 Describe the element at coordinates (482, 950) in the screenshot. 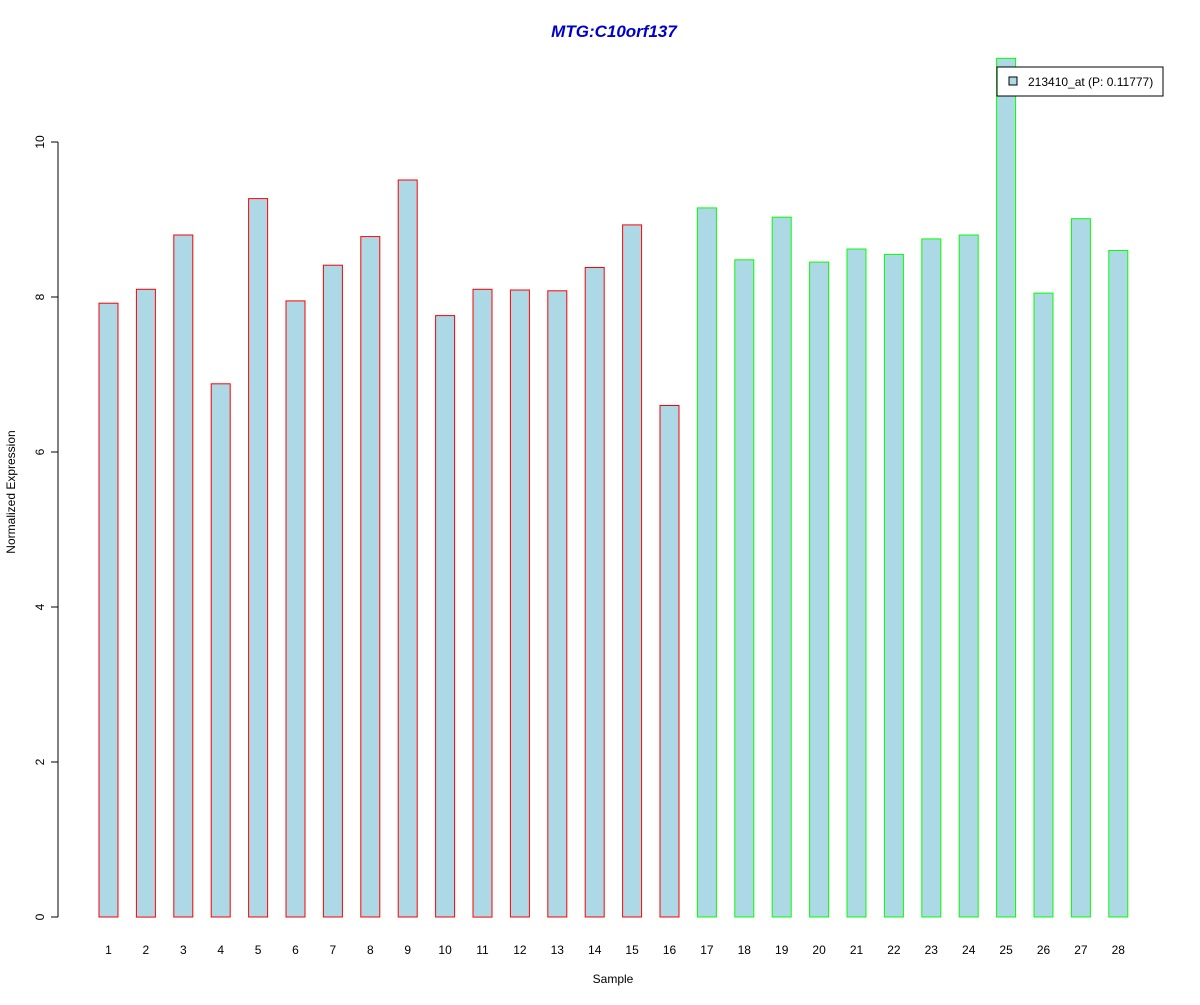

I see `x-tick-label: 11` at that location.